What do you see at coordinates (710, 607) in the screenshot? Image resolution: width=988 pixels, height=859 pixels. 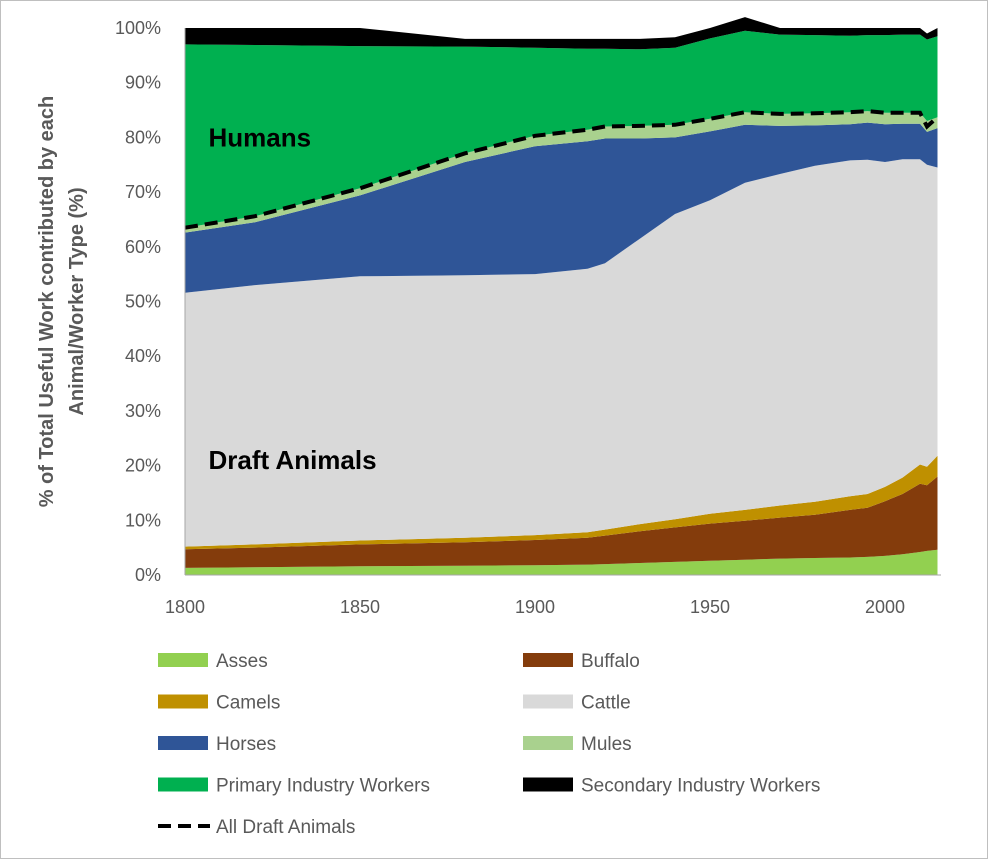 I see `x-tick-label: 1950` at bounding box center [710, 607].